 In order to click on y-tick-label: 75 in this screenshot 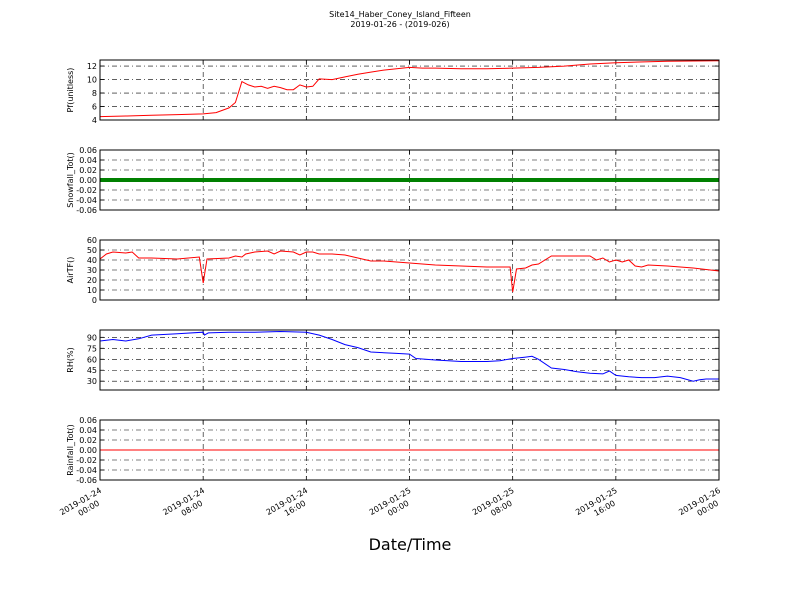, I will do `click(92, 348)`.